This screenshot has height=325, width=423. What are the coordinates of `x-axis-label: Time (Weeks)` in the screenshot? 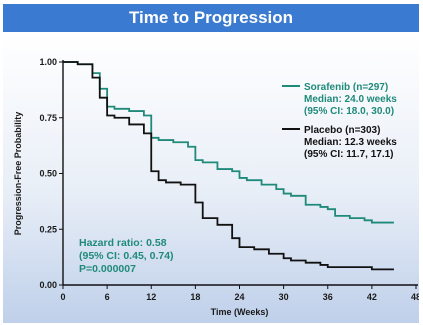 It's located at (240, 312).